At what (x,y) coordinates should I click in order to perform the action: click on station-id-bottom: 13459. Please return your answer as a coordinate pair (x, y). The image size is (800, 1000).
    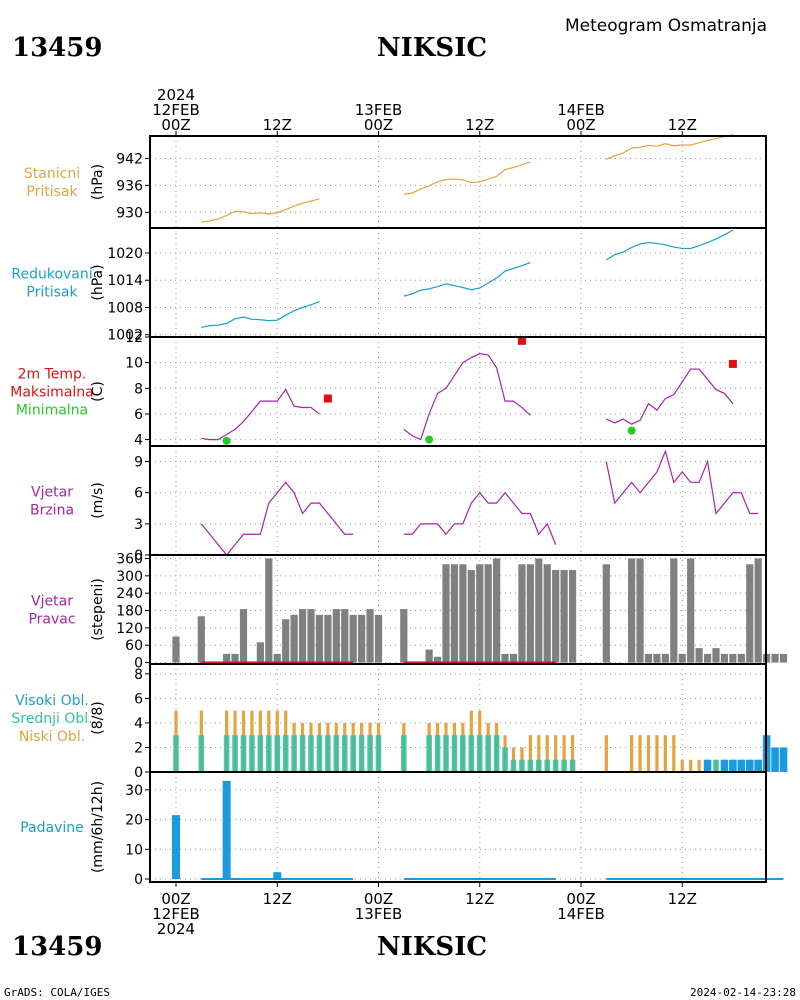
    Looking at the image, I should click on (57, 947).